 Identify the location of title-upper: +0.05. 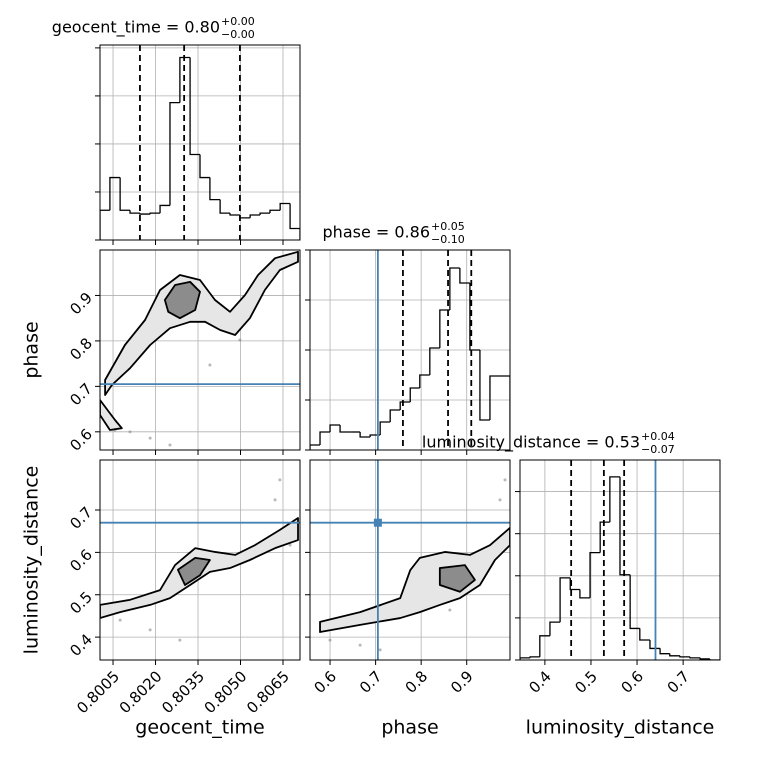
(448, 226).